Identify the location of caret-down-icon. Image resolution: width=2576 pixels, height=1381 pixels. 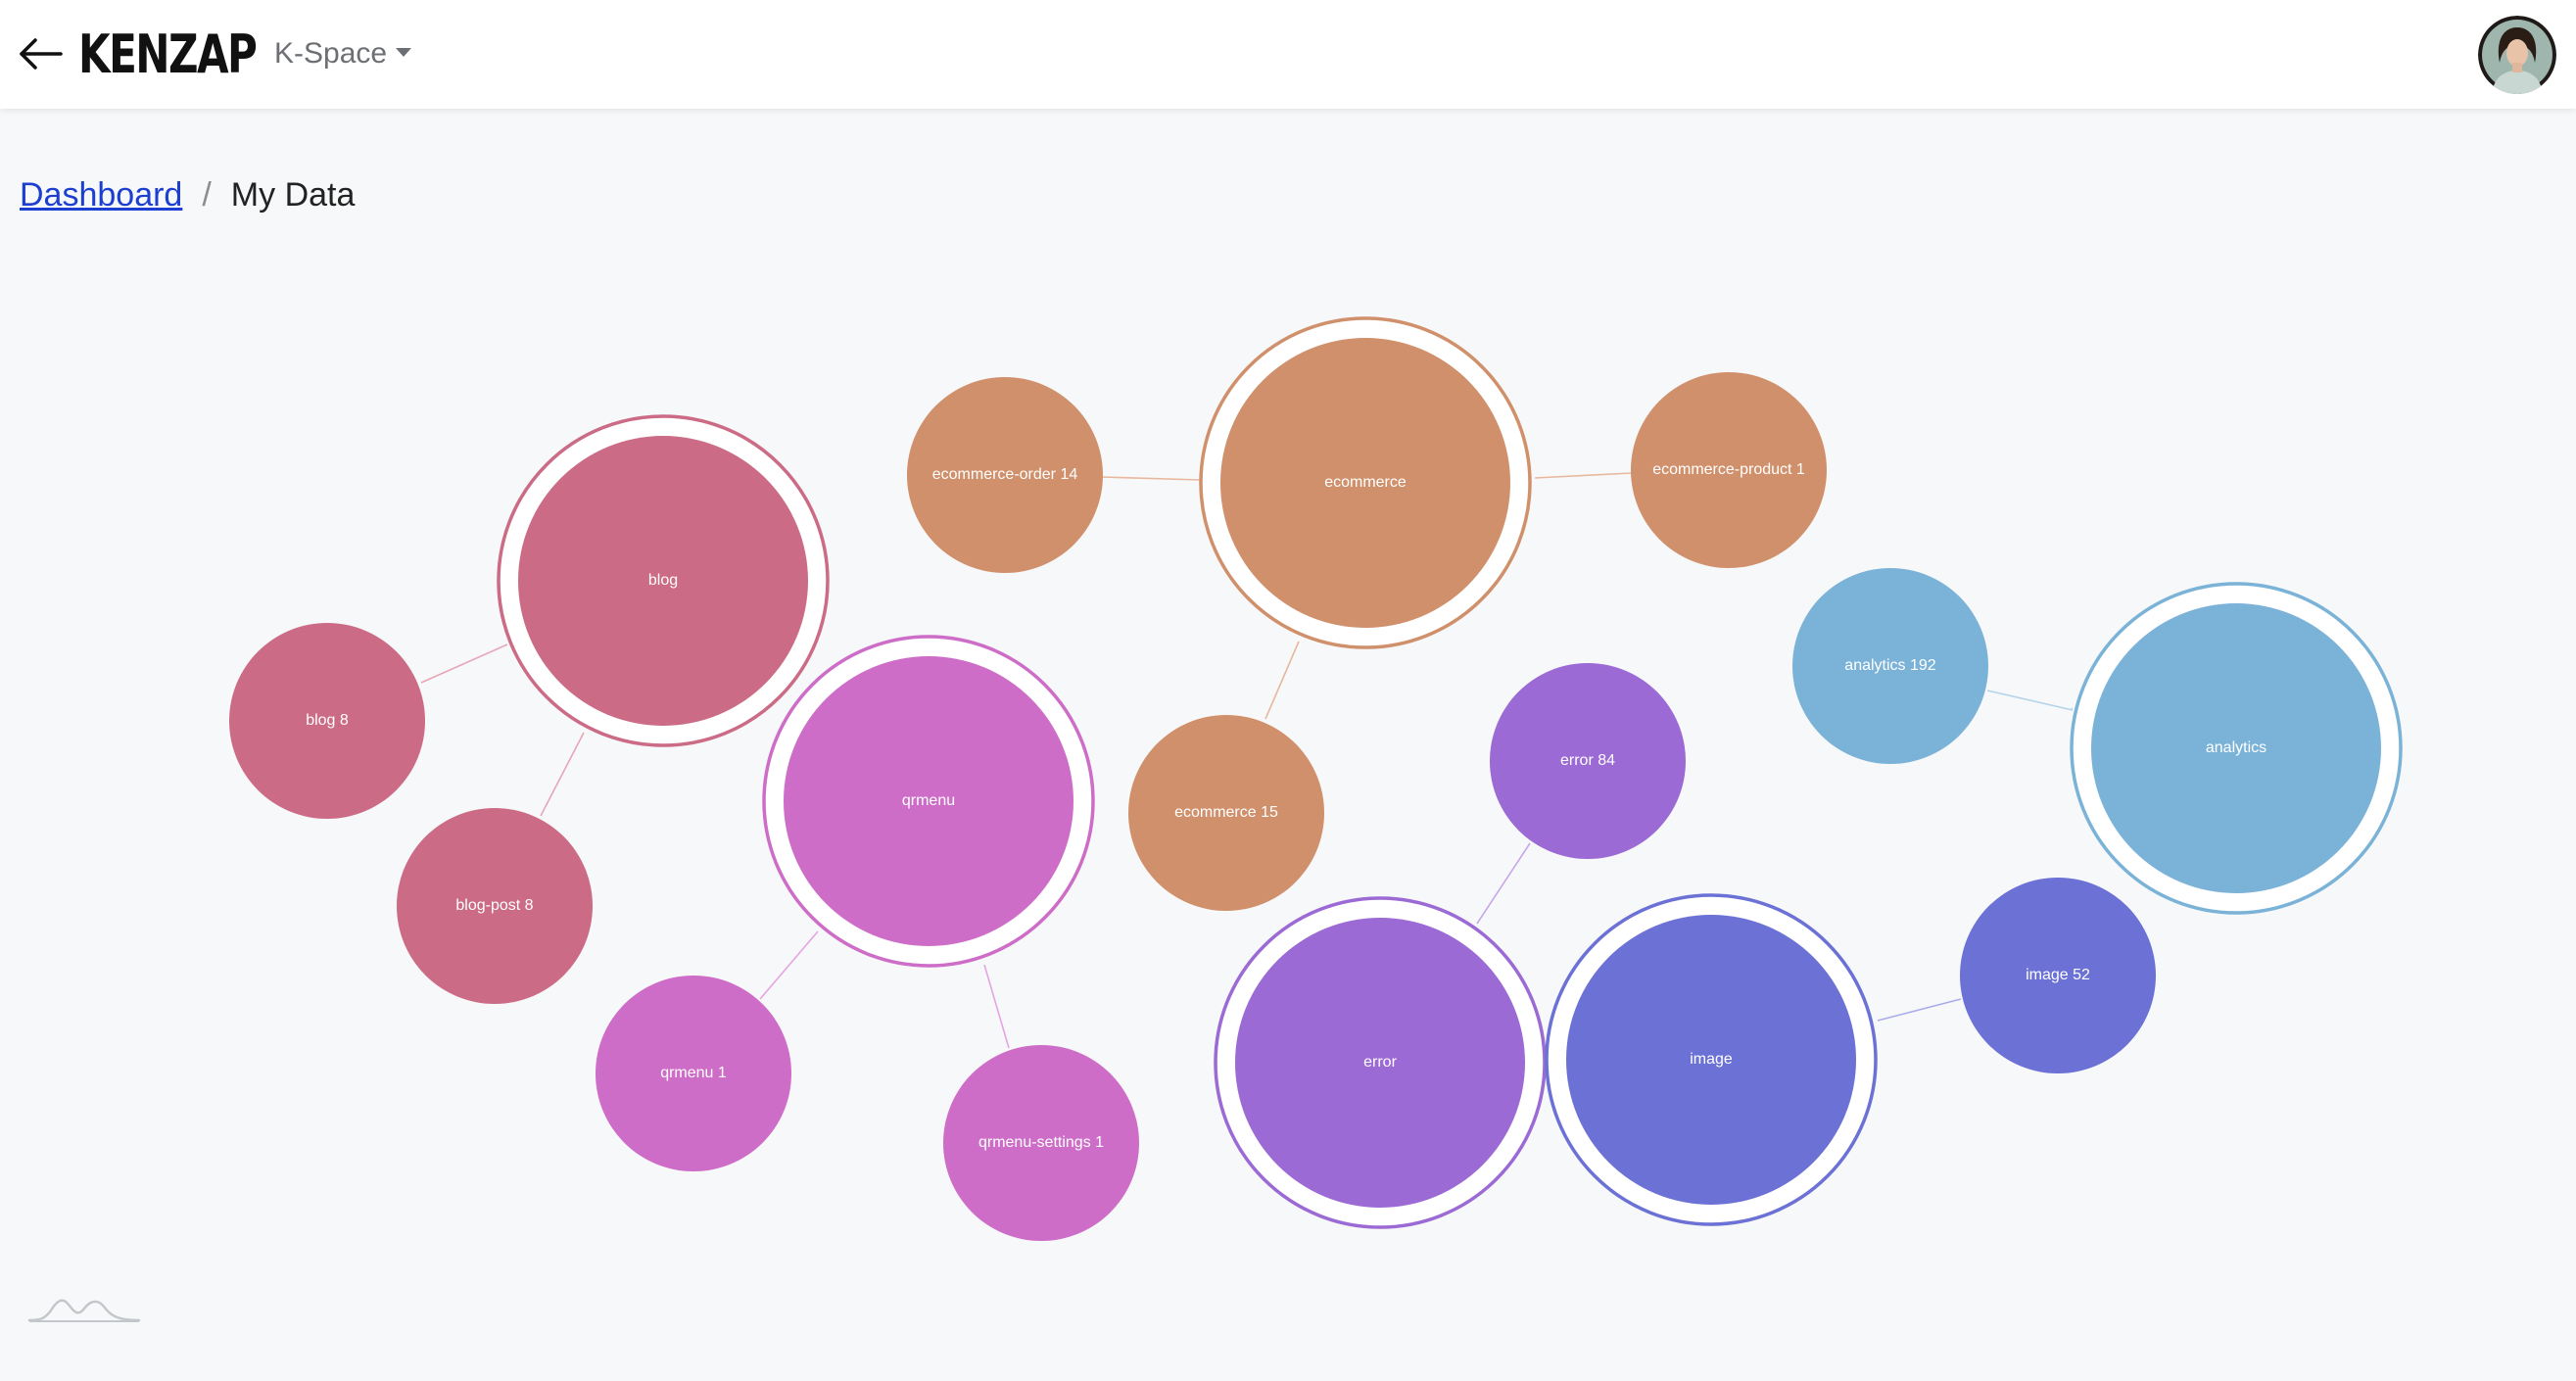
(404, 52).